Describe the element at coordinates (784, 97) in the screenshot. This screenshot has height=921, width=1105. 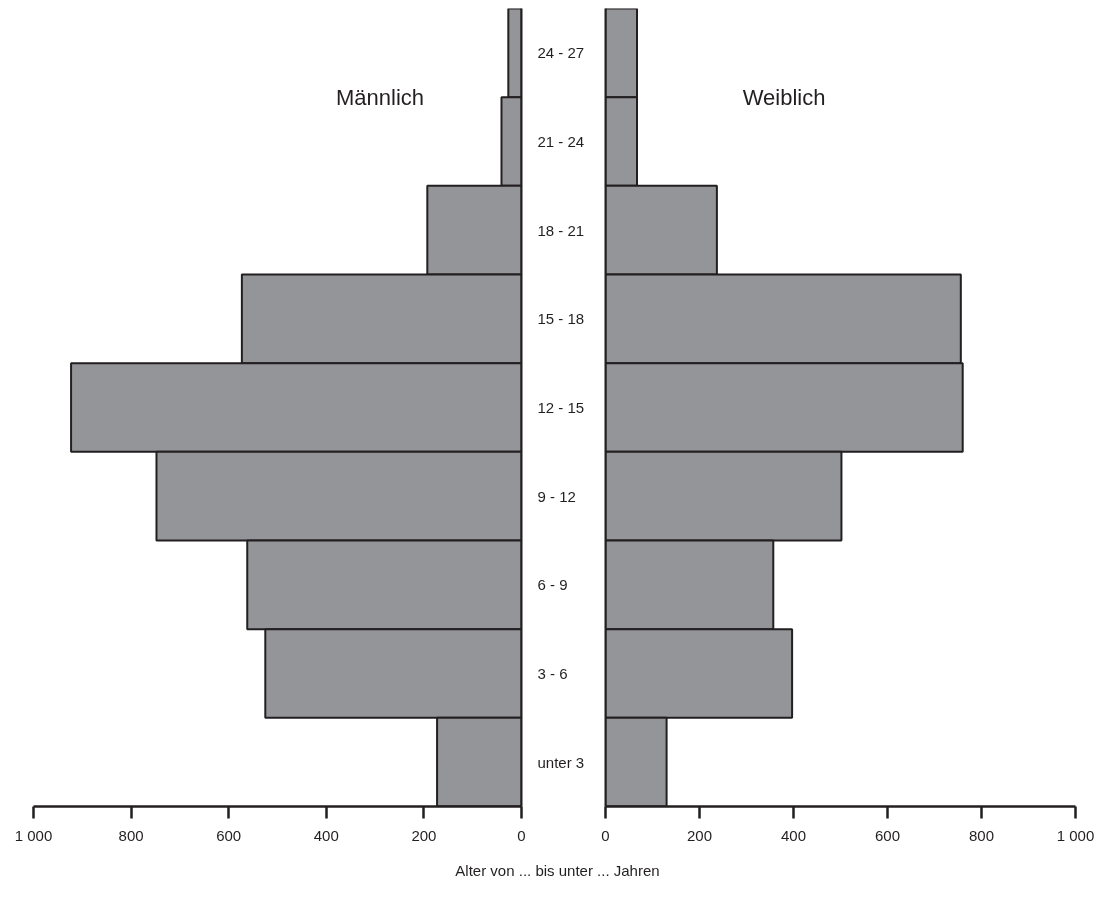
I see `text: Weiblich` at that location.